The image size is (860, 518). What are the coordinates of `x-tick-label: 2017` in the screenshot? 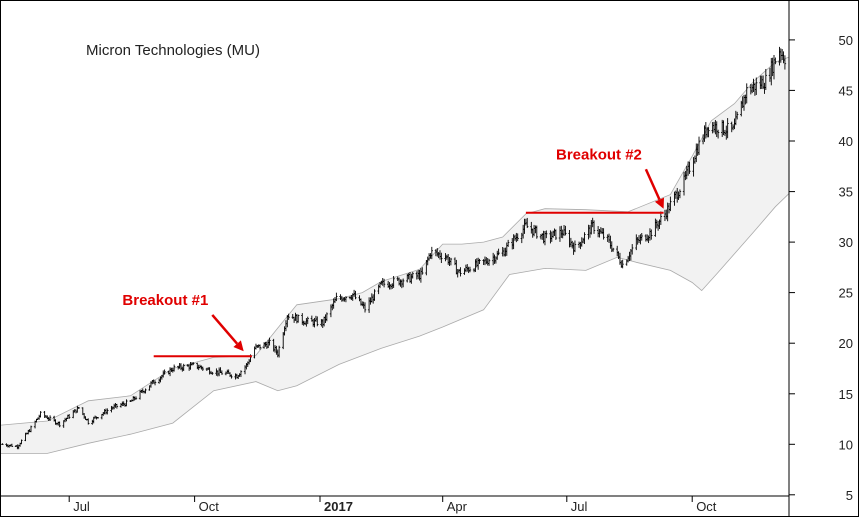 It's located at (338, 506).